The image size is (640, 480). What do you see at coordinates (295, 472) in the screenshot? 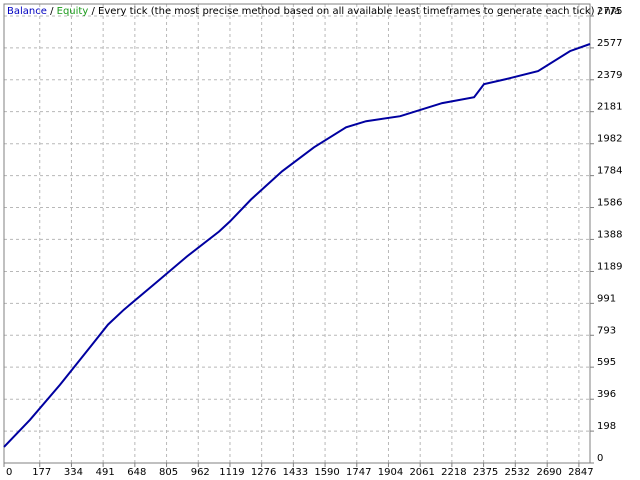
I see `x-tick-label: 1433` at bounding box center [295, 472].